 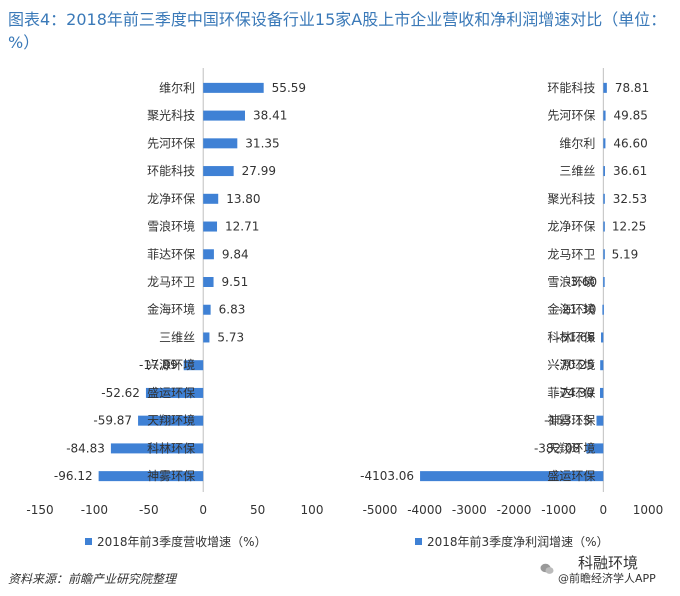 I want to click on value-label: 9.84, so click(x=235, y=254).